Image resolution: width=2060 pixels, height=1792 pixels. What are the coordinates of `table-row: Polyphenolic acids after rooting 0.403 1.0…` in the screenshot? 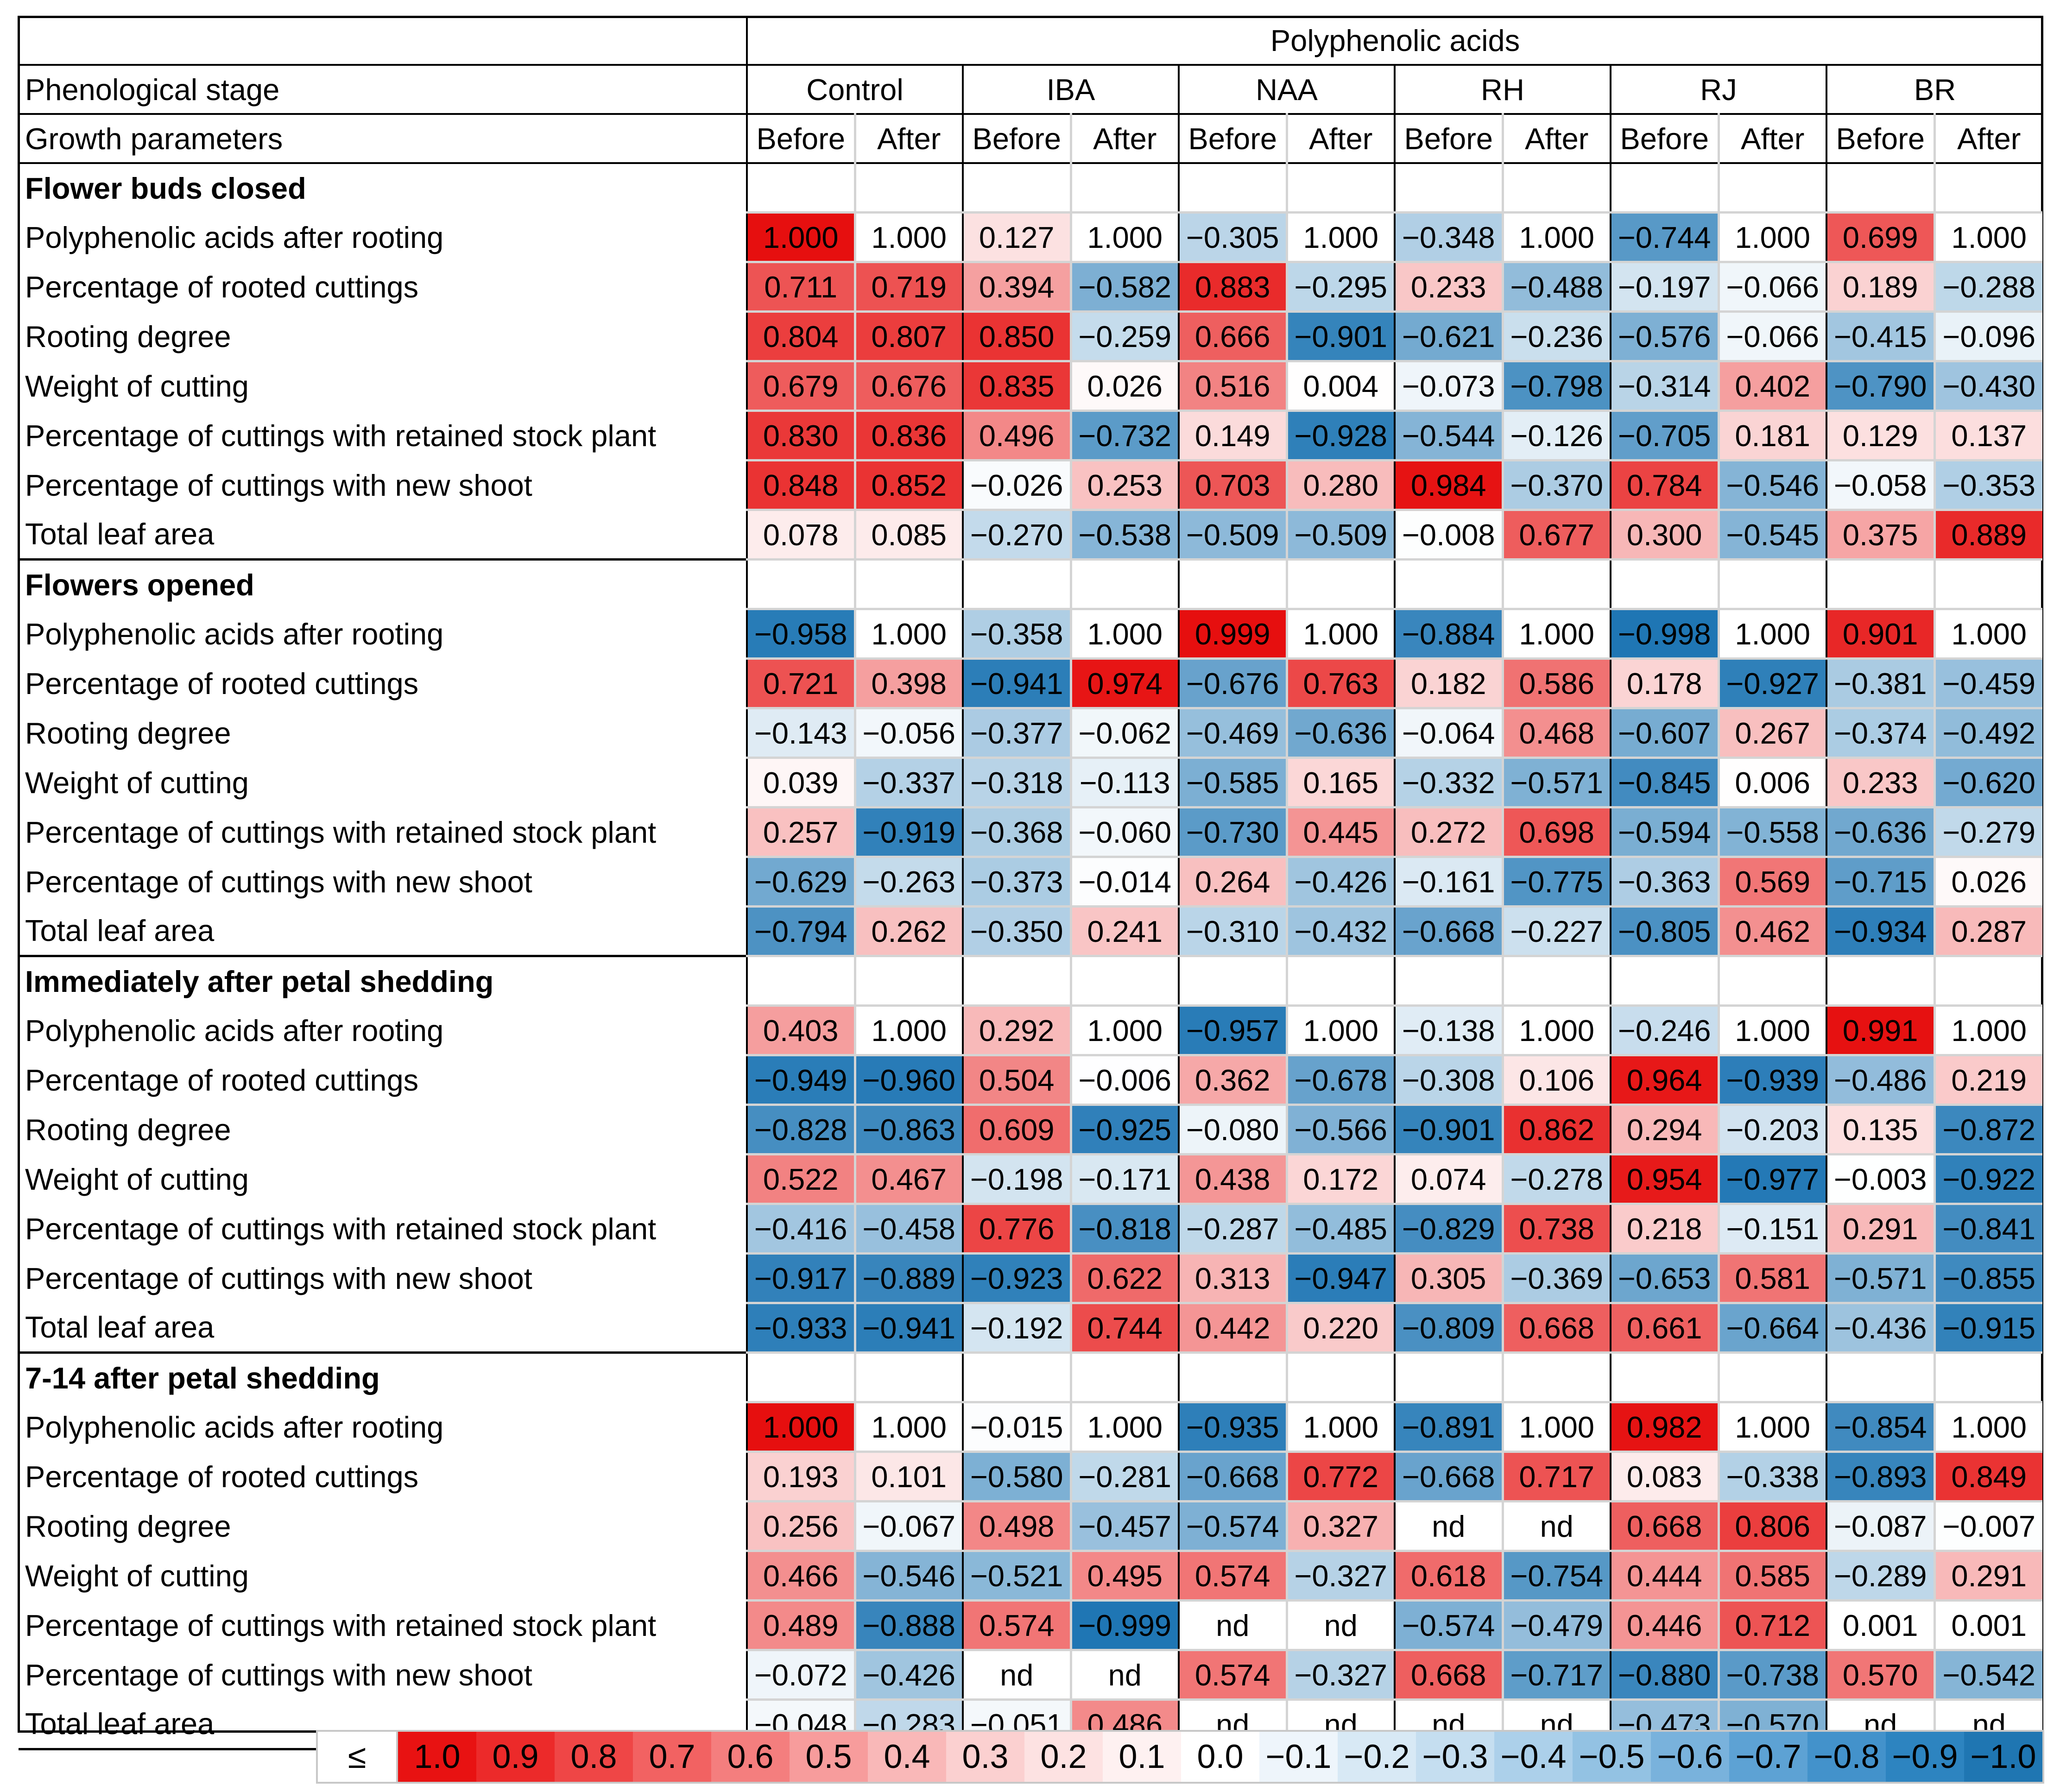 It's located at (1031, 1030).